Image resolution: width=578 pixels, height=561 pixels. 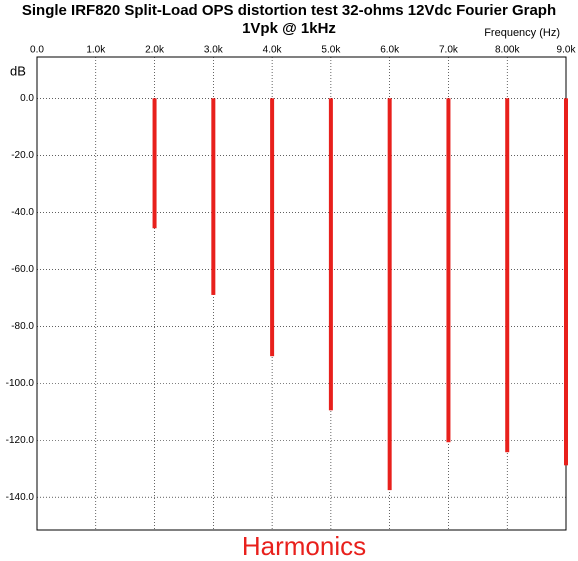 What do you see at coordinates (37, 50) in the screenshot?
I see `x-tick-label: 0.0` at bounding box center [37, 50].